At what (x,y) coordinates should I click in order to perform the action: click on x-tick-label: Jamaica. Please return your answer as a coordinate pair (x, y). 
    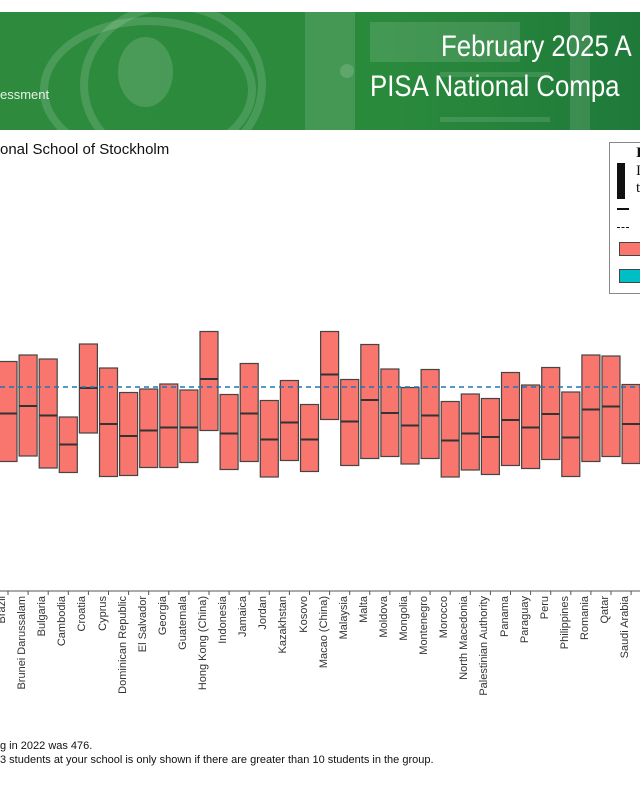
    Looking at the image, I should click on (243, 616).